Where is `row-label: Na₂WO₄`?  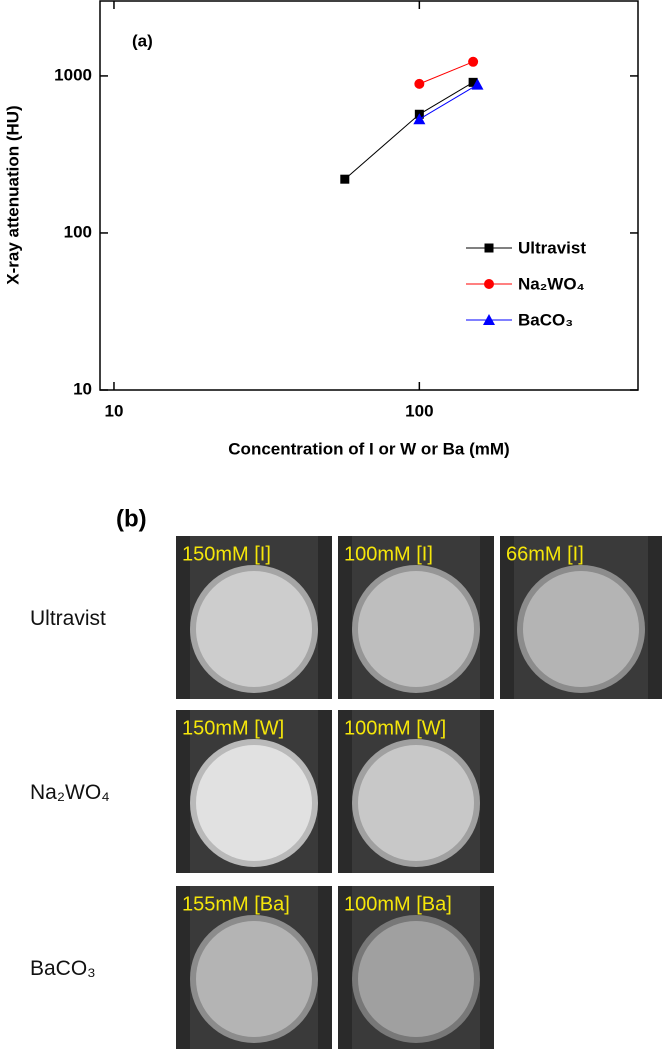 row-label: Na₂WO₄ is located at coordinates (70, 792).